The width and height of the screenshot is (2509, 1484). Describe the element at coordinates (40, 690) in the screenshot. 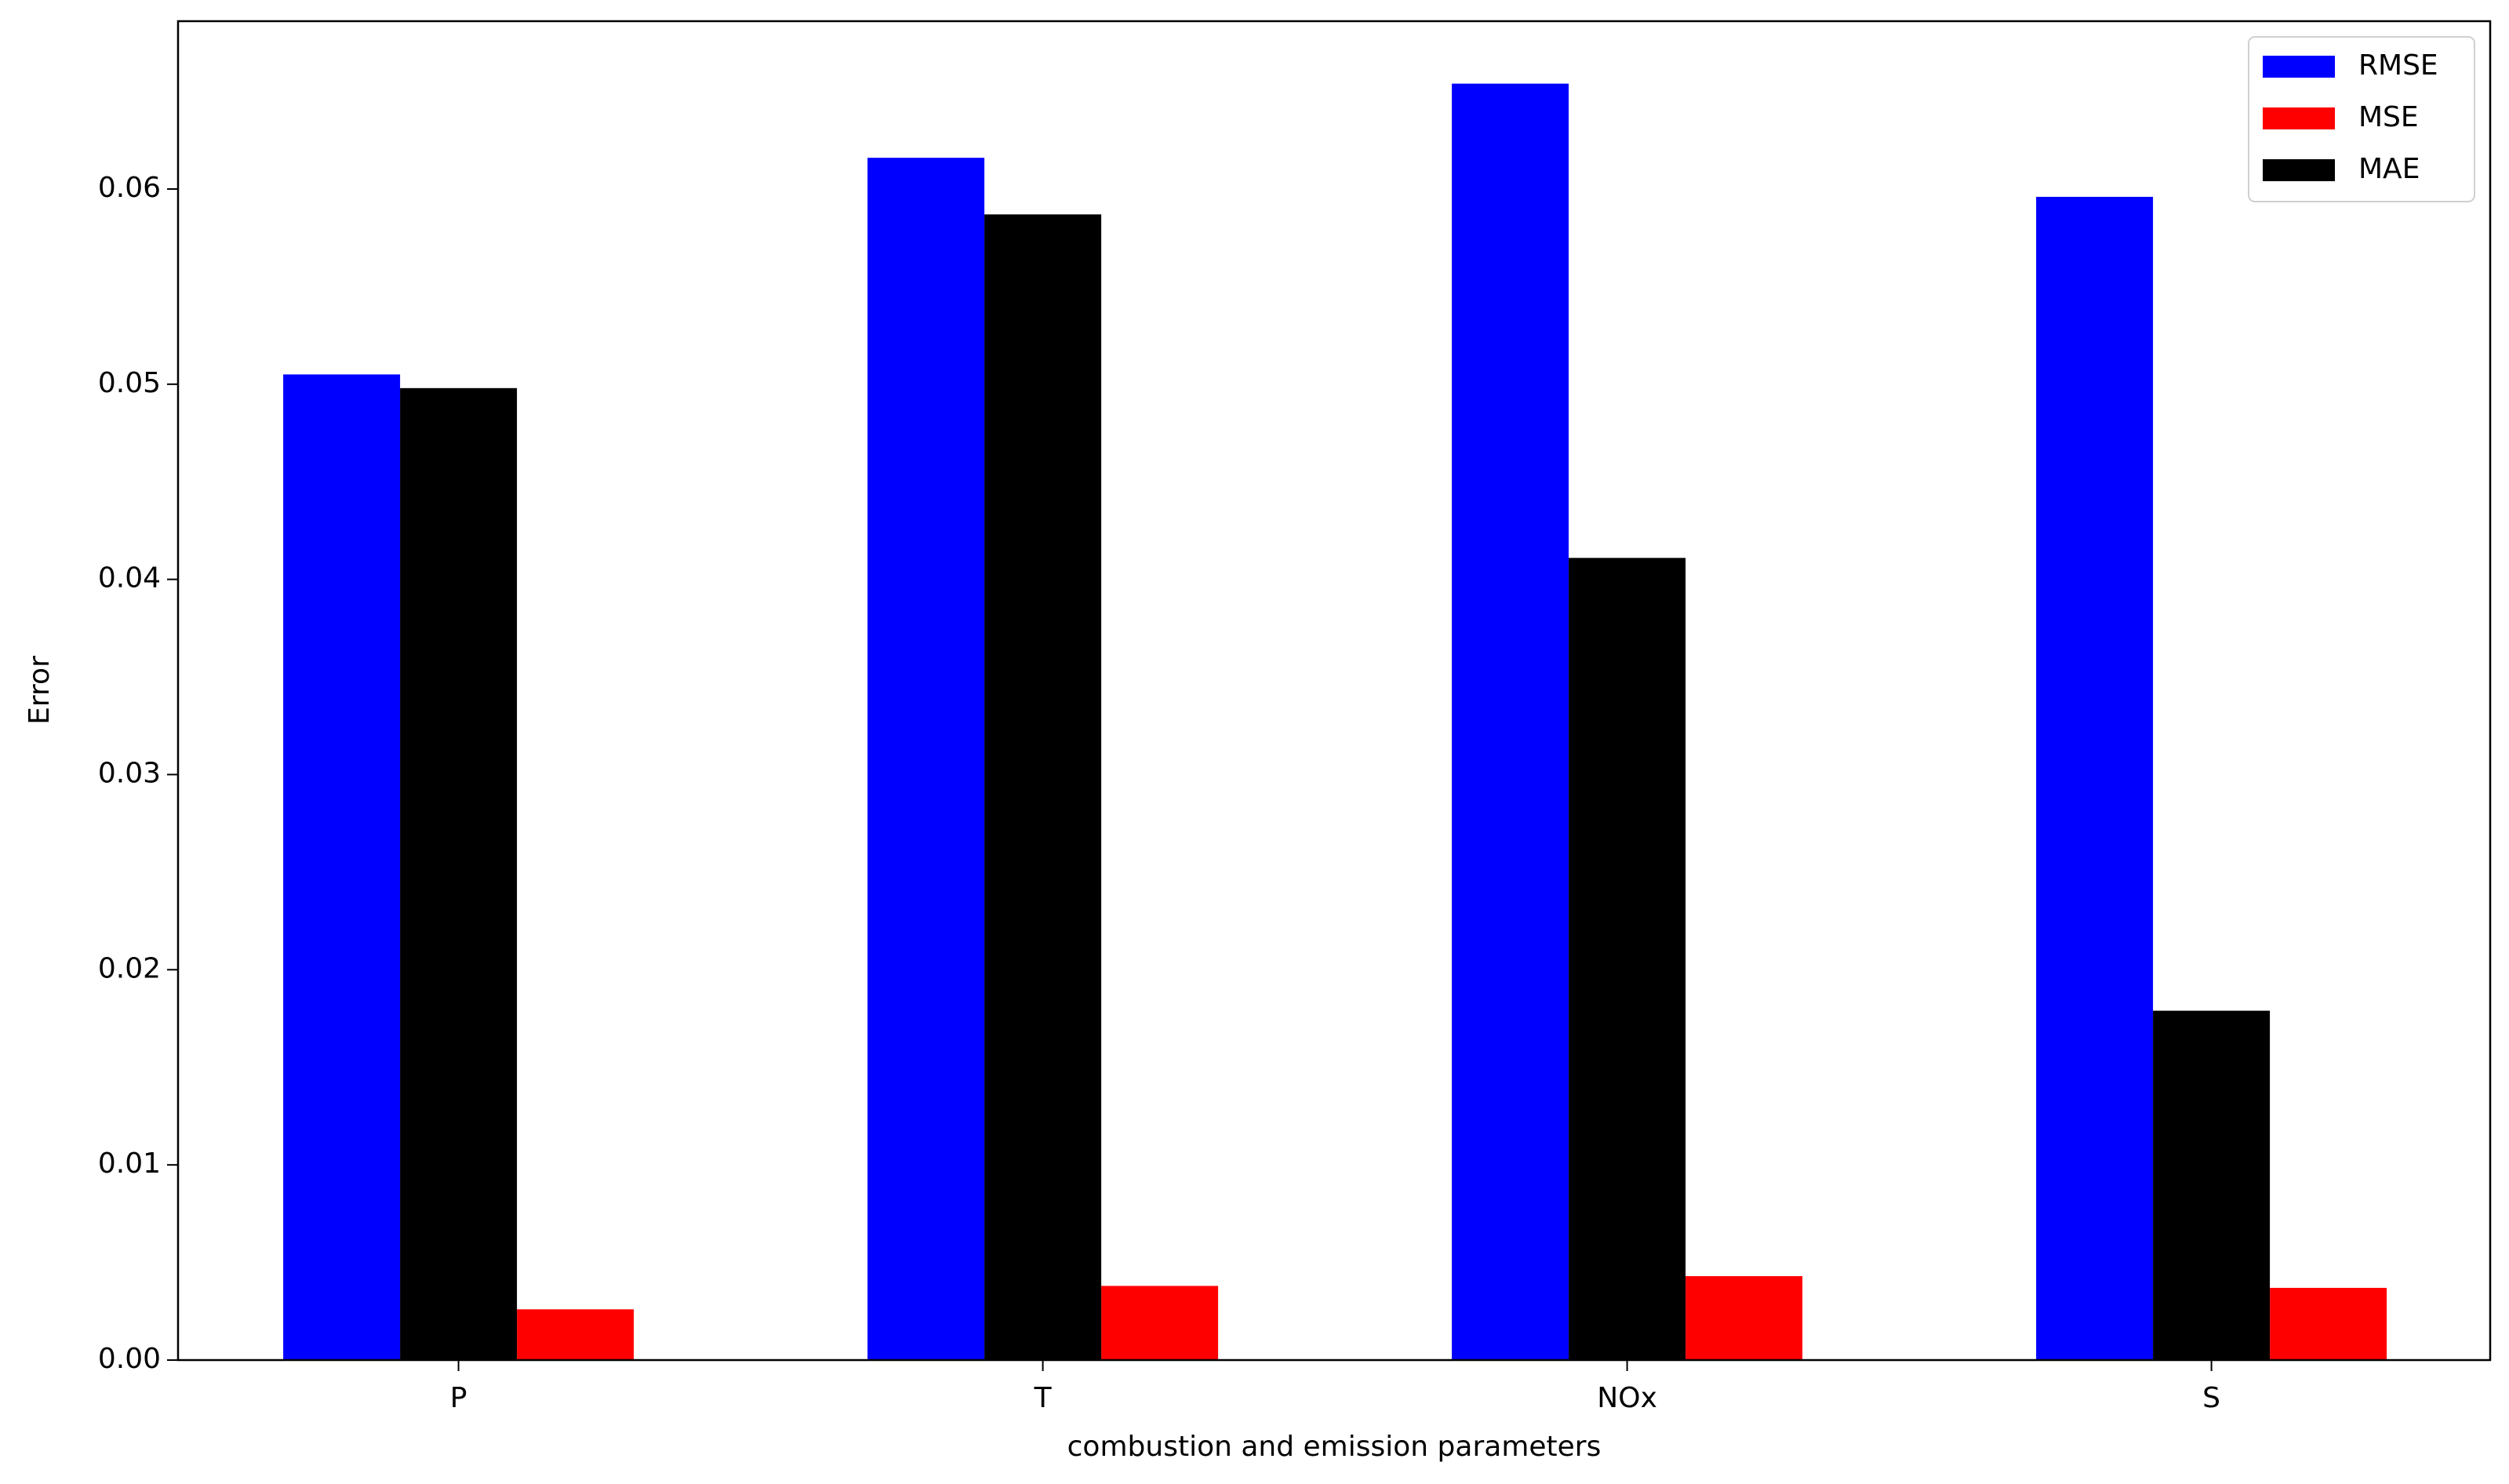

I see `y-axis-label: Error` at that location.